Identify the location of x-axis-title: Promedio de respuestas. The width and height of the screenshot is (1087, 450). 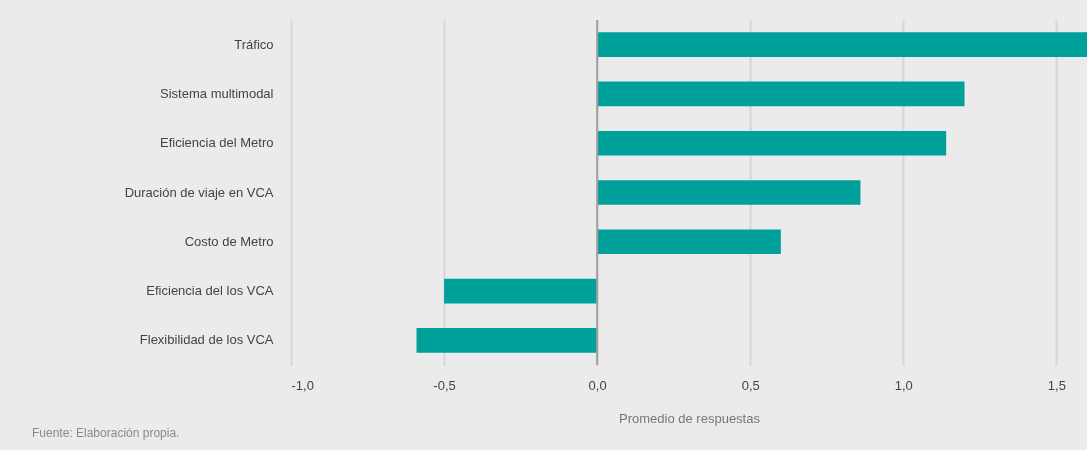
(690, 418).